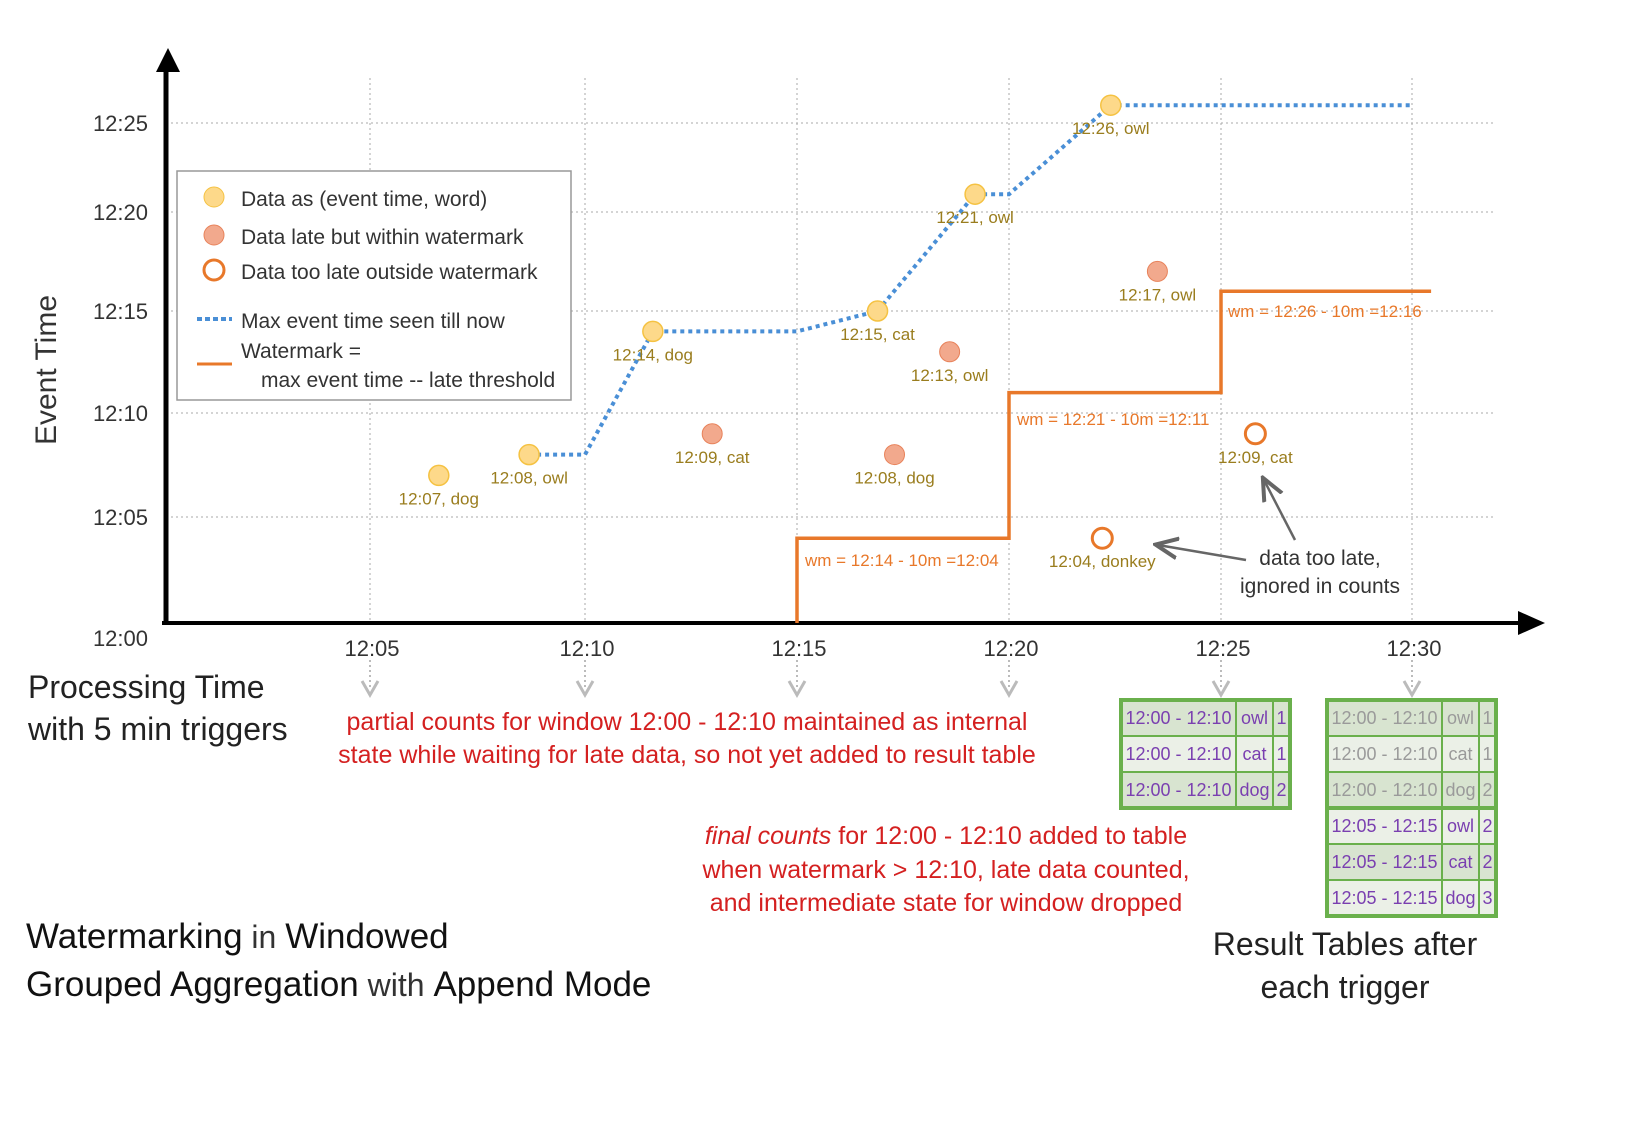 This screenshot has height=1125, width=1639. Describe the element at coordinates (120, 123) in the screenshot. I see `y-tick-label: 12:25` at that location.